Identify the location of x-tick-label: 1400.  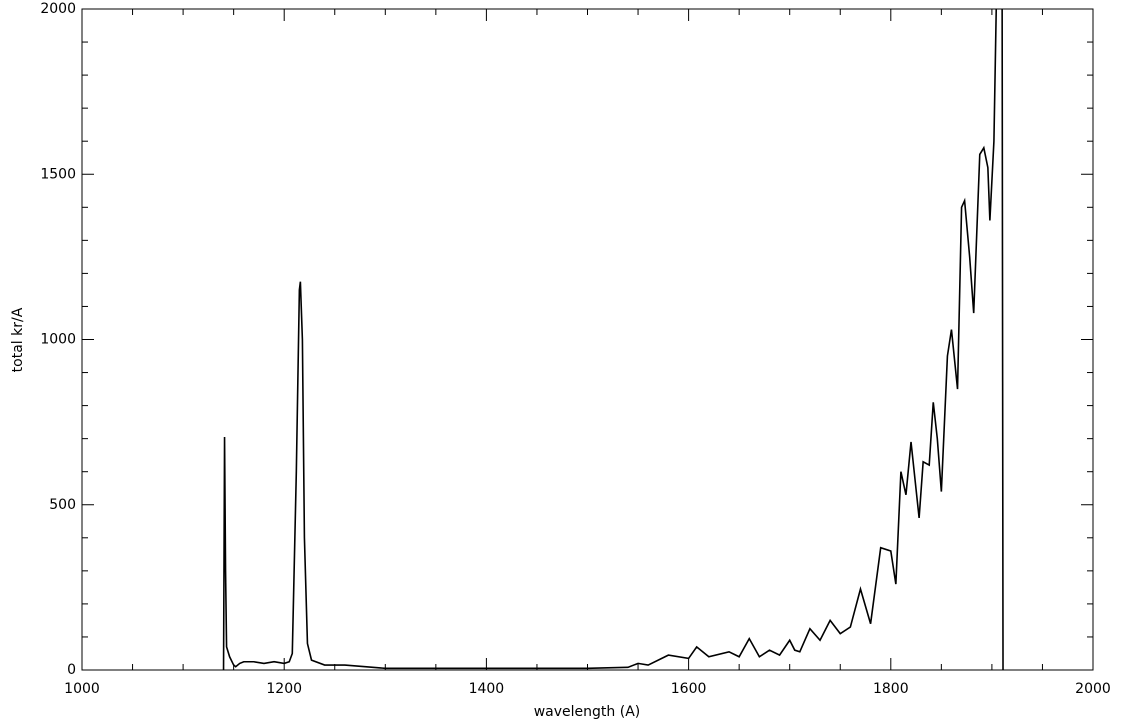
(487, 689).